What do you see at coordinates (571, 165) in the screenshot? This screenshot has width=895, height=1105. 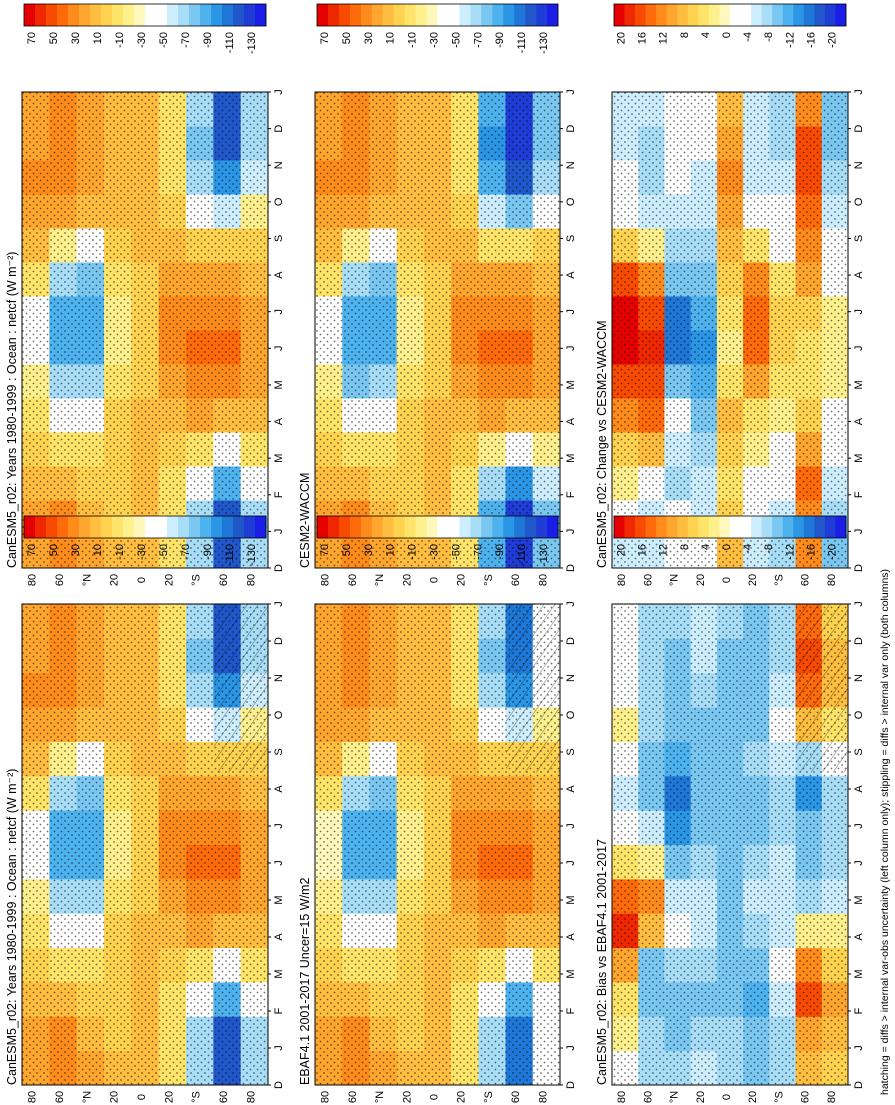 I see `month-tick-label: N` at bounding box center [571, 165].